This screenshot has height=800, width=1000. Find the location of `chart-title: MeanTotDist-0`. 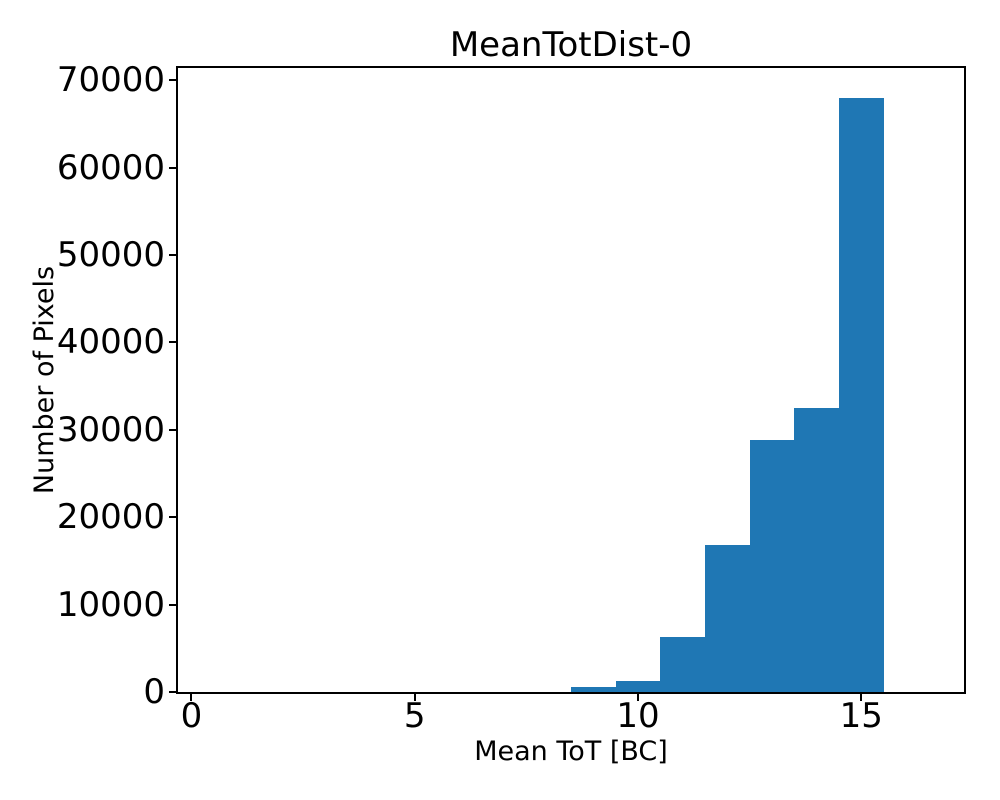

chart-title: MeanTotDist-0 is located at coordinates (571, 45).